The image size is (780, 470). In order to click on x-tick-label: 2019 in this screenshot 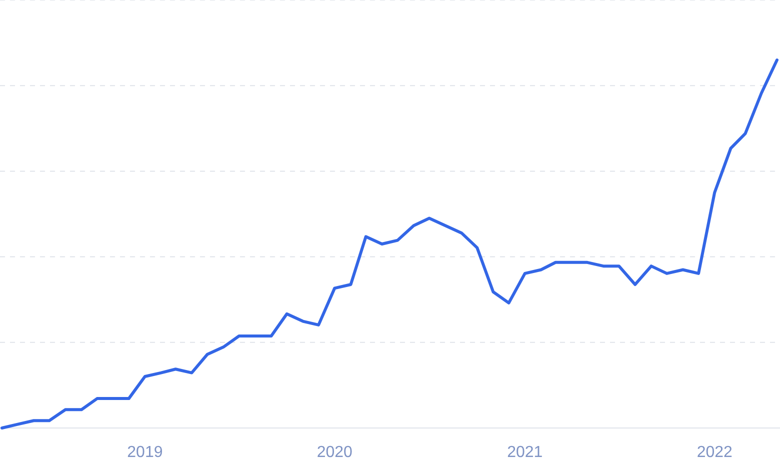, I will do `click(145, 452)`.